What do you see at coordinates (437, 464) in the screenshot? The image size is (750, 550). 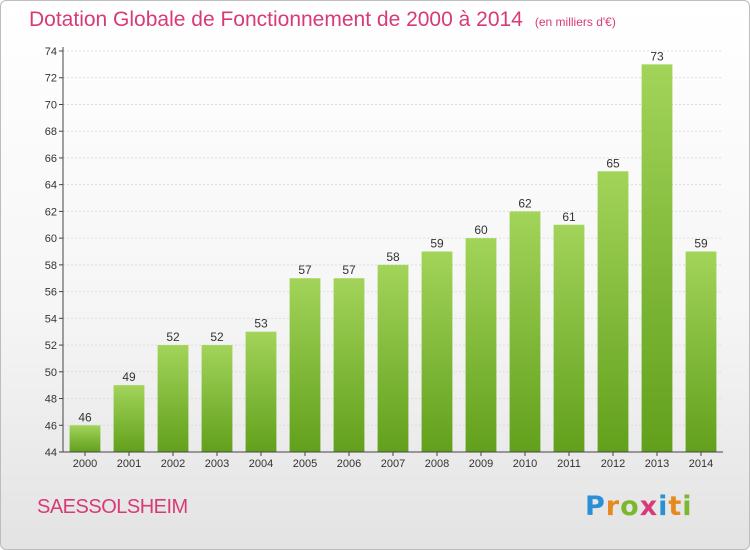 I see `x-tick-label: 2008` at bounding box center [437, 464].